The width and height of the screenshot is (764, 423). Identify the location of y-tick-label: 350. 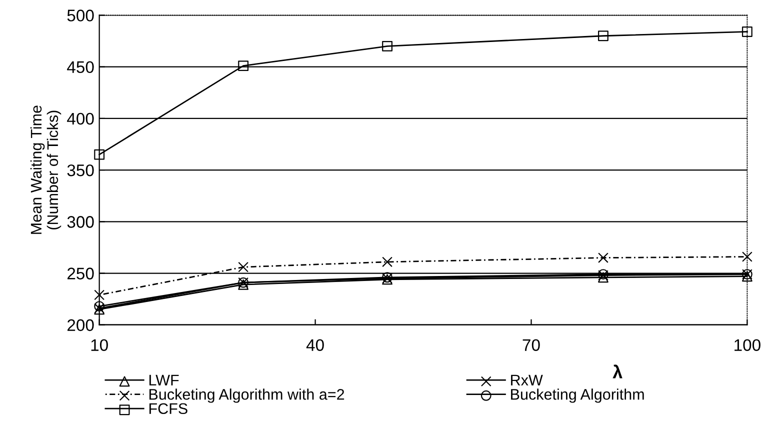
(80, 170).